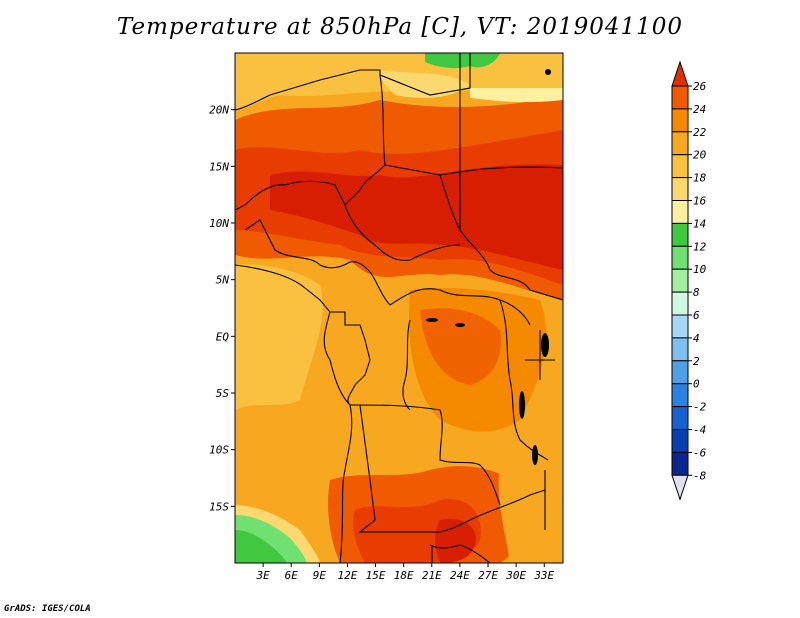  I want to click on longitude-axis: 3E 6E 9E 12E 15E 18E 21E 24E 27E 30E 33E, so click(405, 572).